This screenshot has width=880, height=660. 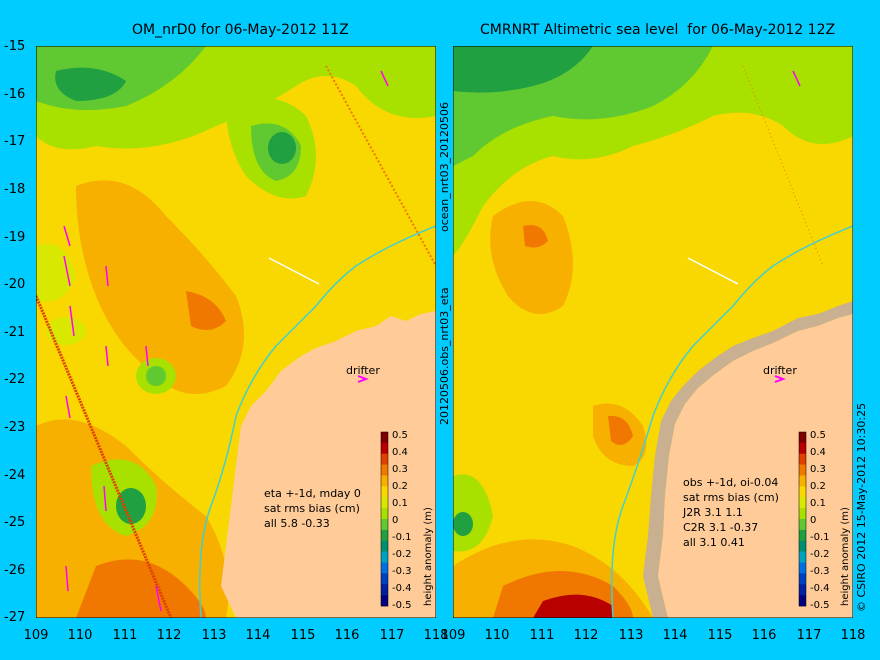 What do you see at coordinates (818, 503) in the screenshot?
I see `colorbar-tick: 0.1` at bounding box center [818, 503].